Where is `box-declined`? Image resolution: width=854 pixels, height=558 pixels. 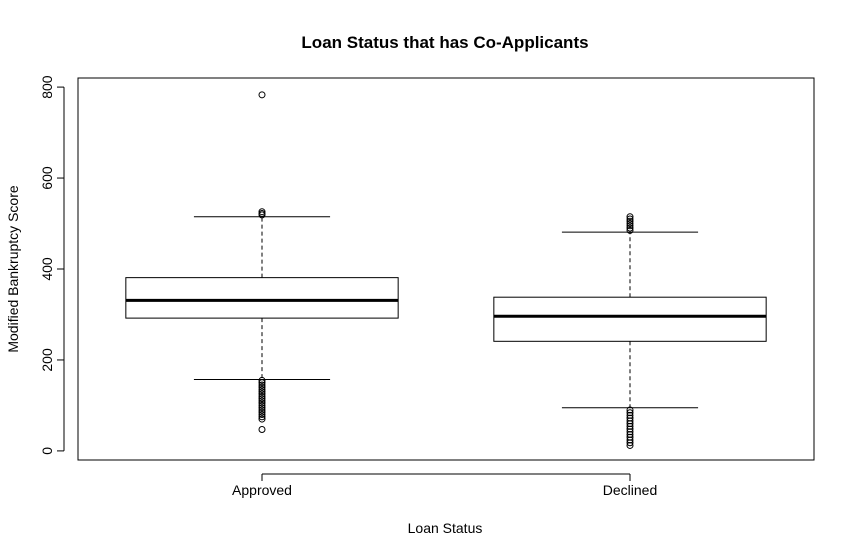 box-declined is located at coordinates (630, 331).